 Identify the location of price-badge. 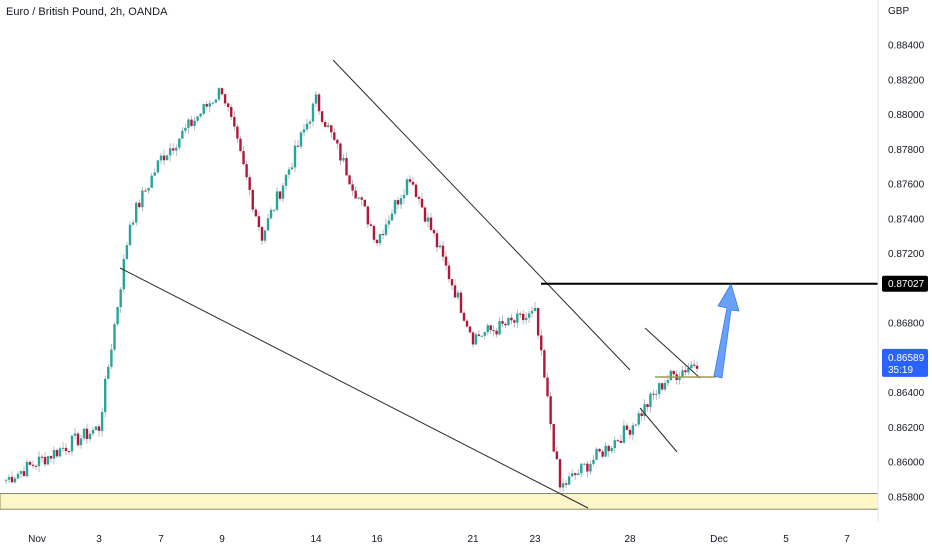
(905, 362).